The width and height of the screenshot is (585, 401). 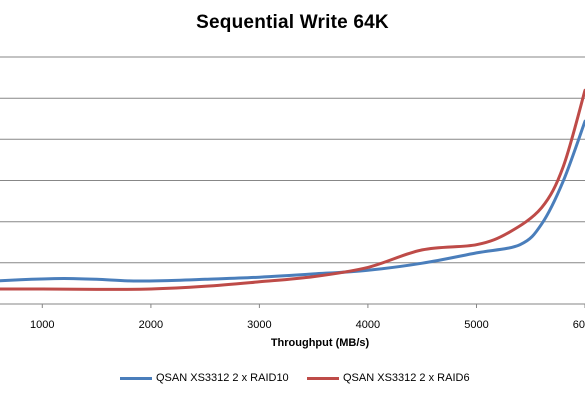 I want to click on x-tick-label: 5000, so click(x=476, y=325).